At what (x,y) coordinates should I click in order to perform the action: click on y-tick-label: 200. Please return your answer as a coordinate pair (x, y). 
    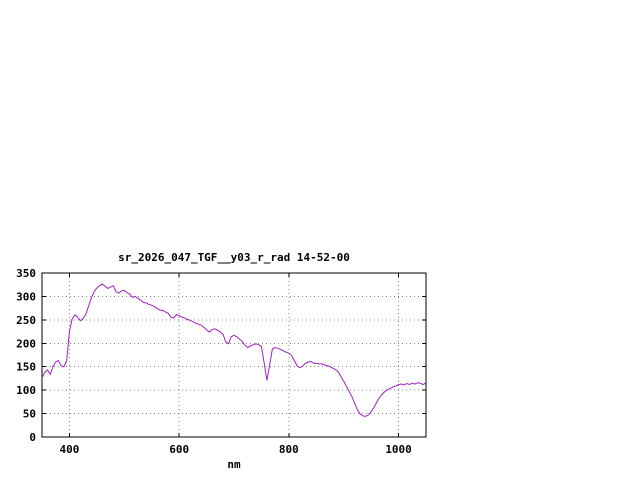
    Looking at the image, I should click on (26, 343).